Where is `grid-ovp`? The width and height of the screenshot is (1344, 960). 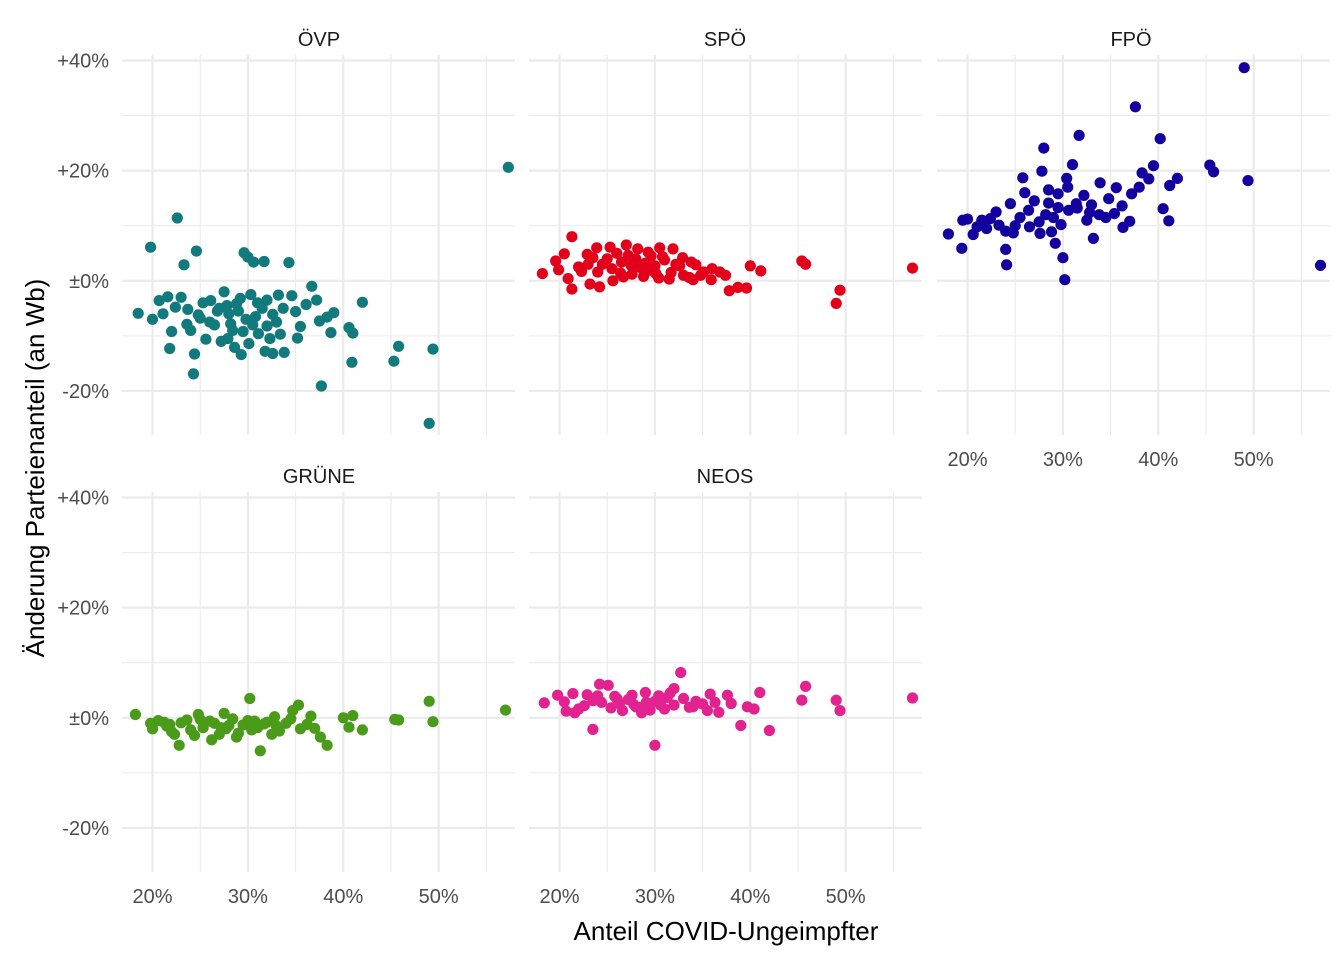 grid-ovp is located at coordinates (318, 245).